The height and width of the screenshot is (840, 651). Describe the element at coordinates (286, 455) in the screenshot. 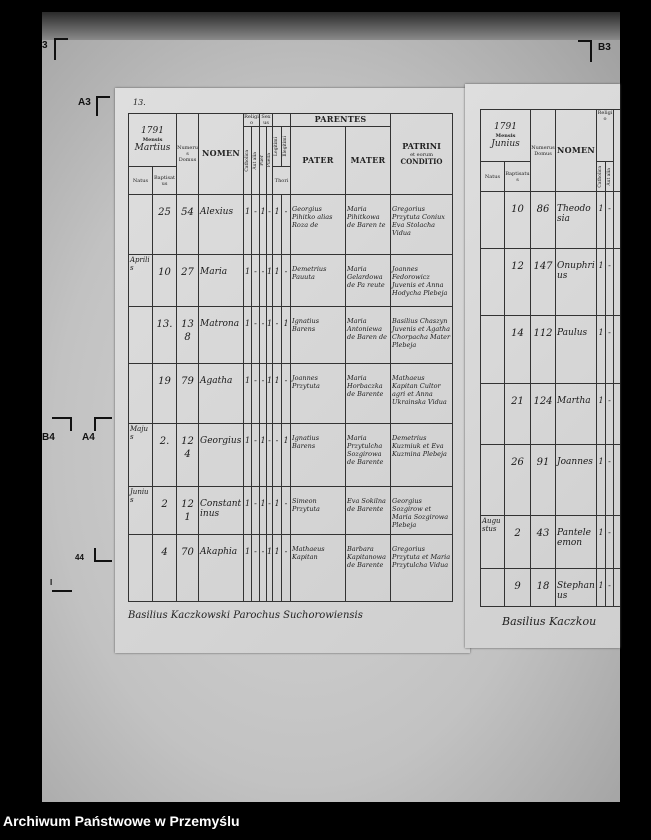

I see `illegitimi-cell: 1` at that location.